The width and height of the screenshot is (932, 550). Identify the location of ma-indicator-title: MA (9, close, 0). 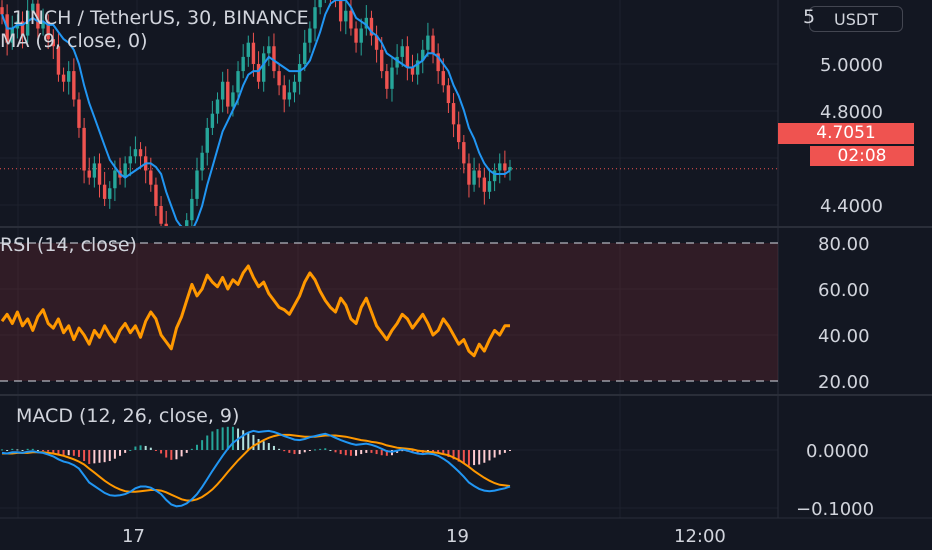
(74, 41).